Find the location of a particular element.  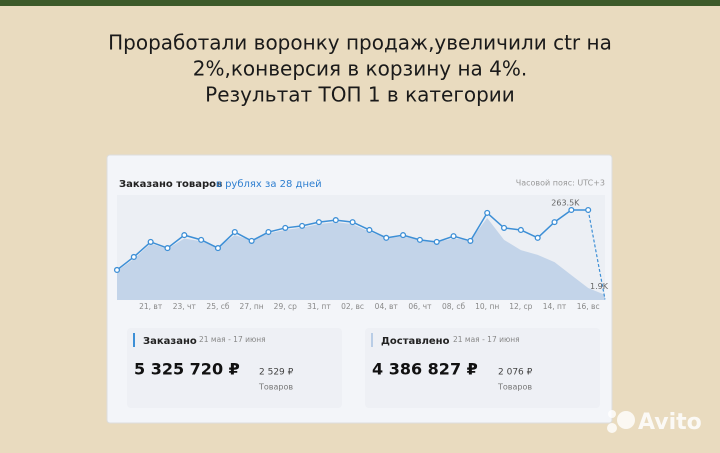

stat-avg: 2 529 ₽ is located at coordinates (276, 373).